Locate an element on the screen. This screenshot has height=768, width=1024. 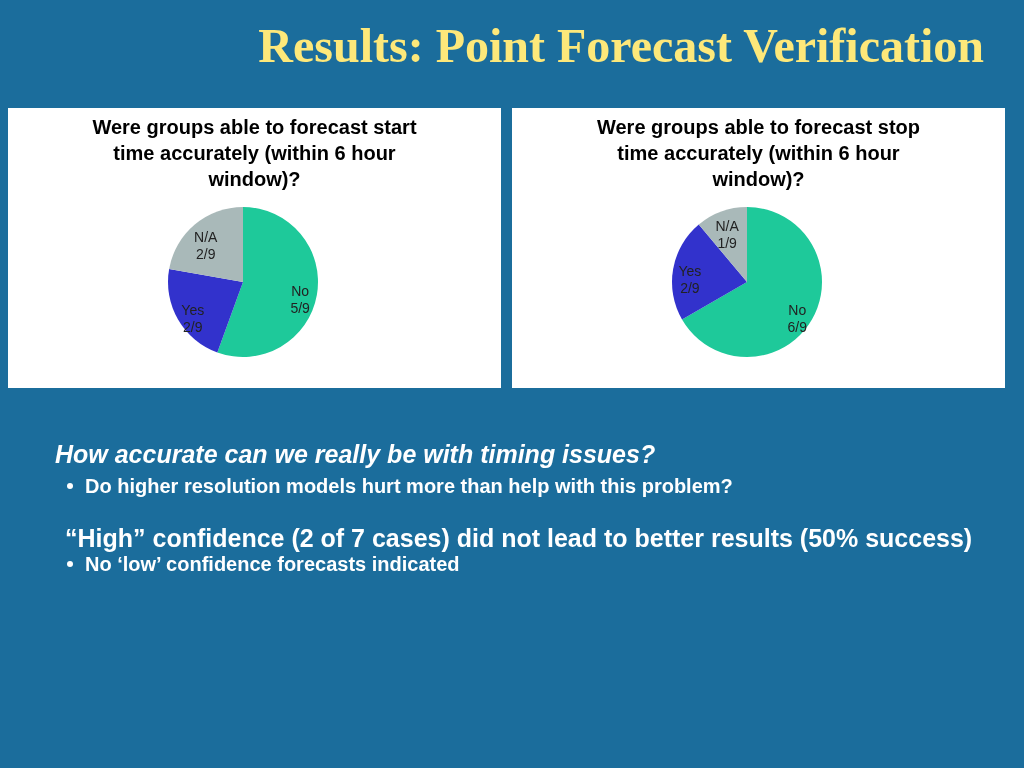
data-label: 5/9 is located at coordinates (300, 308).